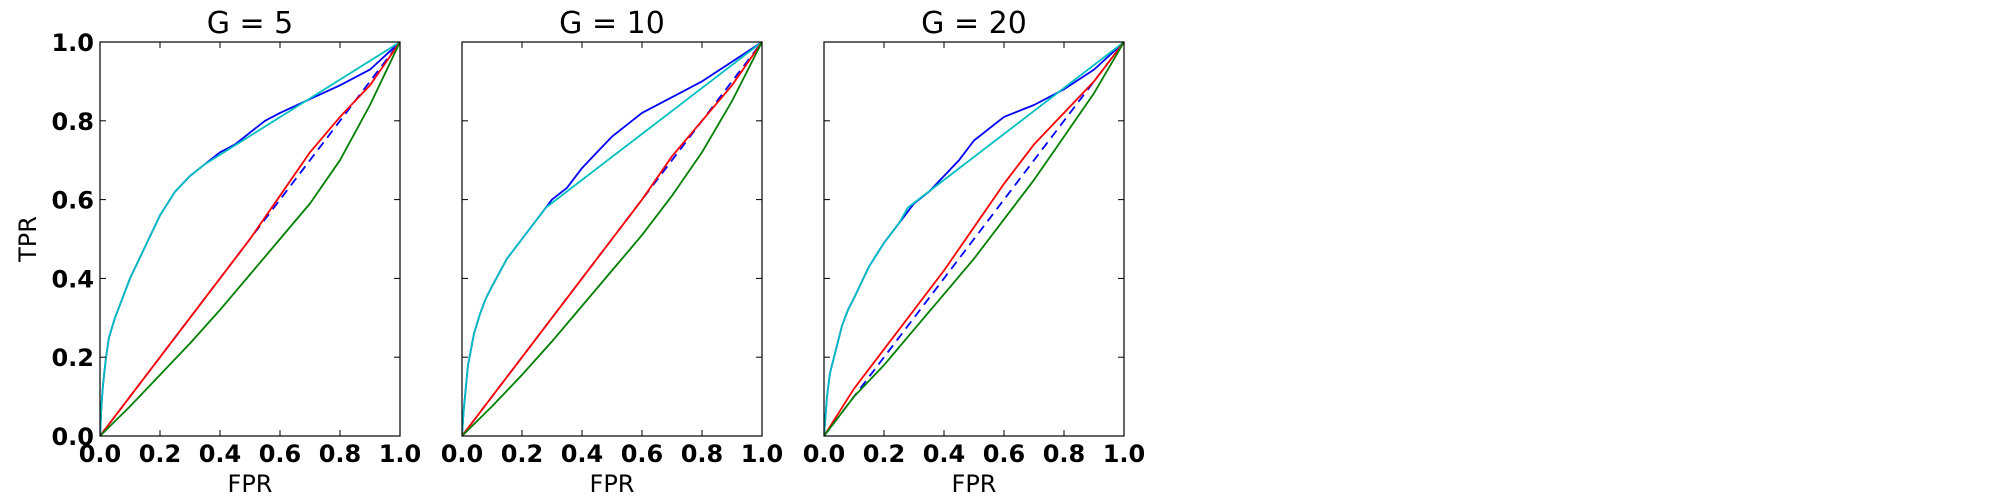 The image size is (2000, 500). I want to click on y-tick-label: 0.6, so click(72, 201).